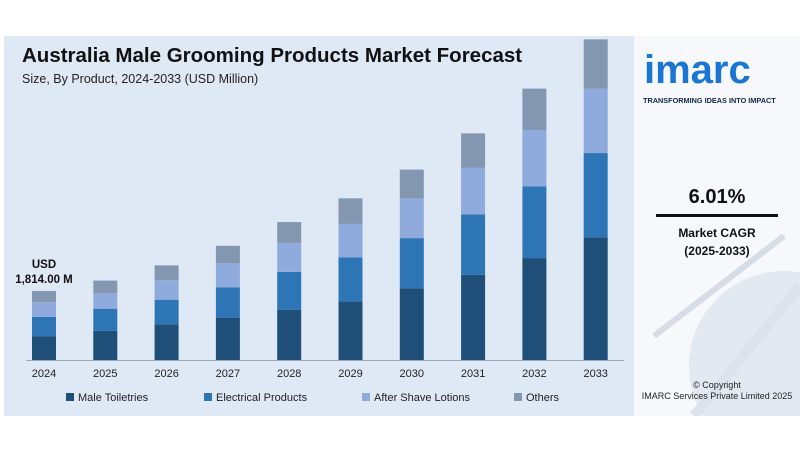  I want to click on bar-segment-electrical-products-2027, so click(227, 302).